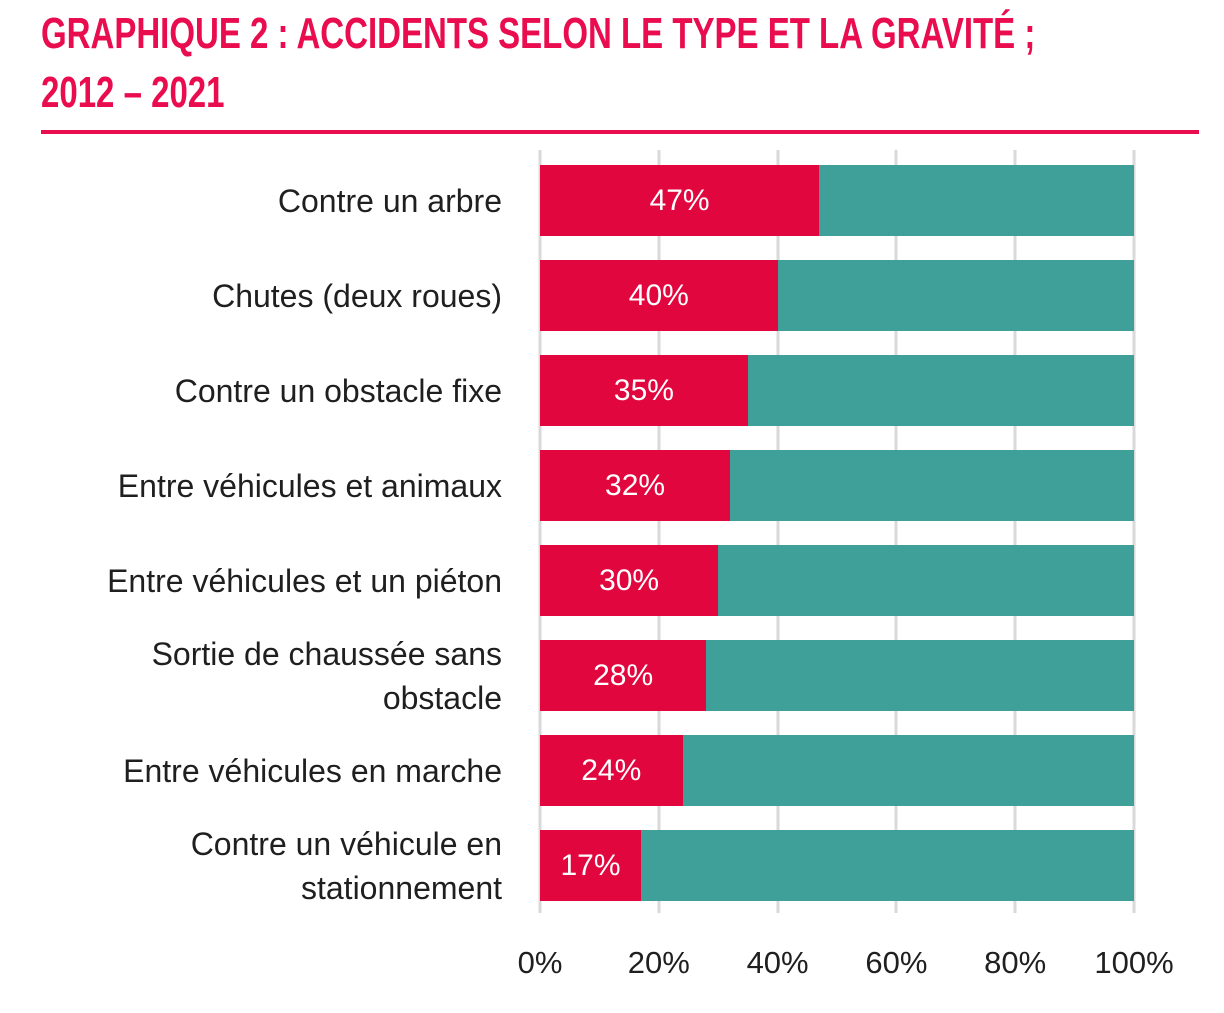 The width and height of the screenshot is (1224, 1013). I want to click on bar-segment-red: 17%, so click(590, 865).